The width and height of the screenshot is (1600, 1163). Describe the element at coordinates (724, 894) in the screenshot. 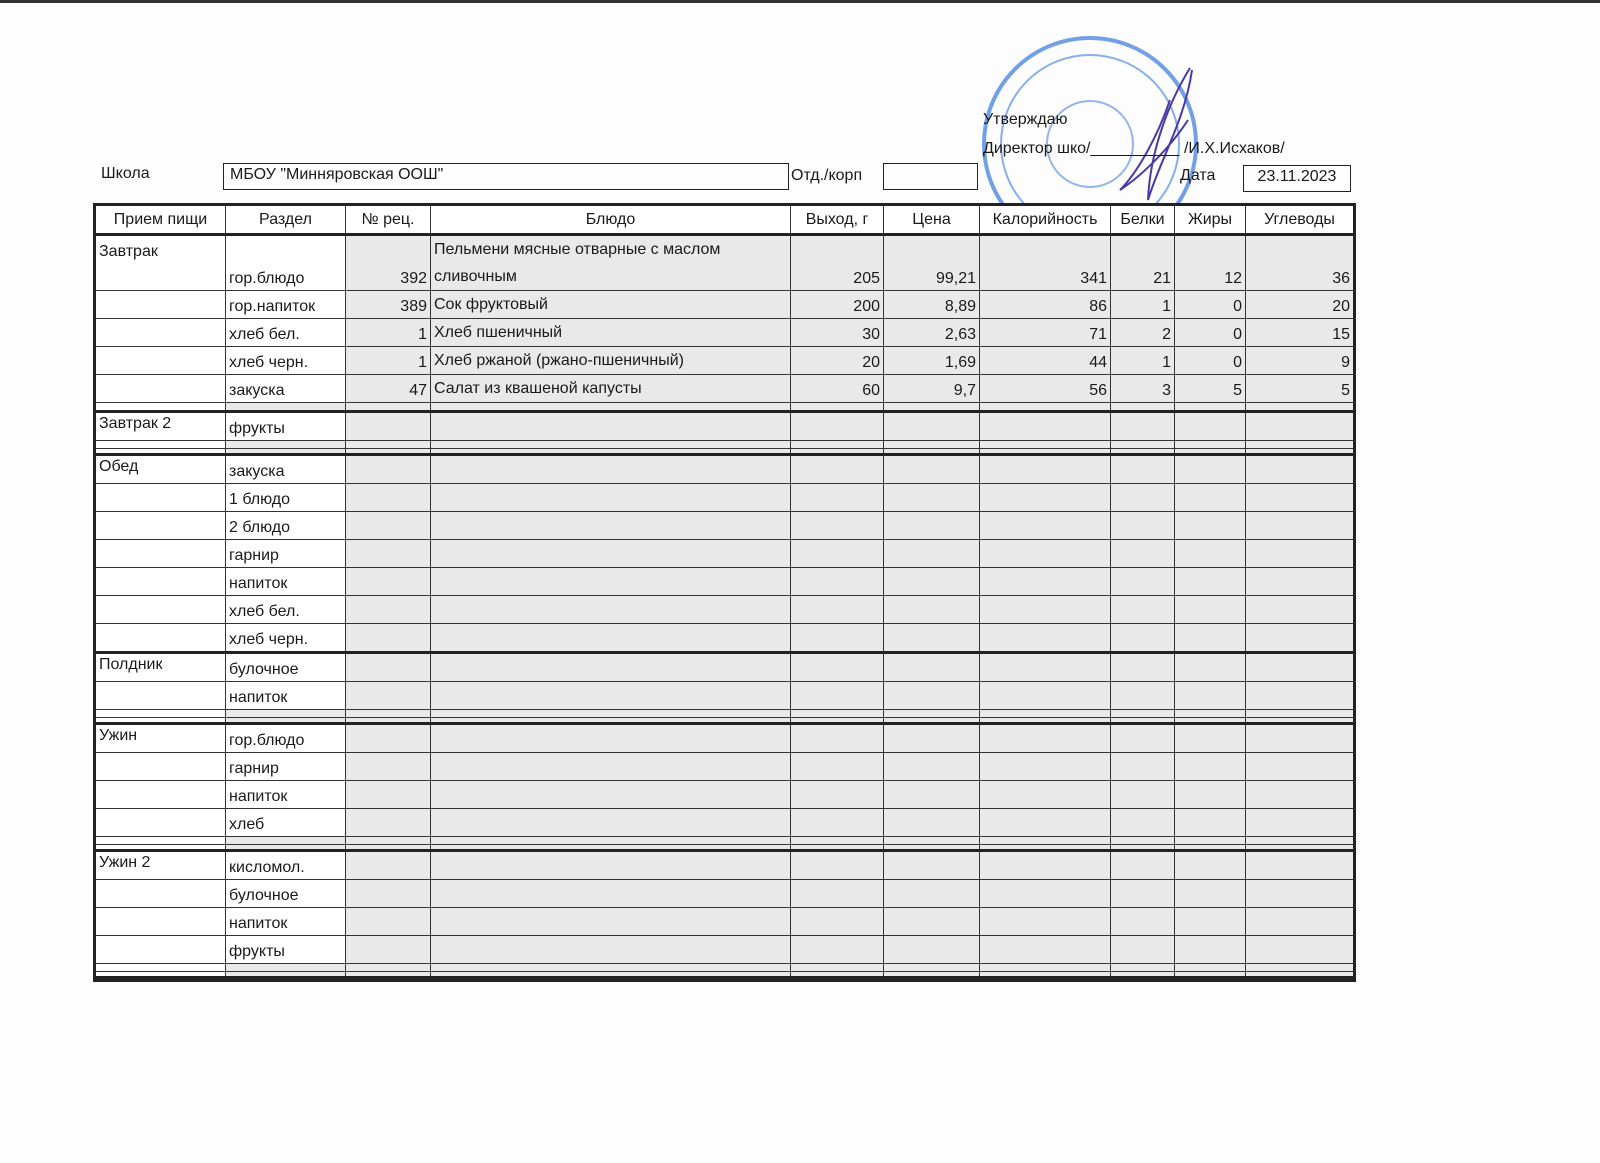

I see `table-row: булочное` at that location.